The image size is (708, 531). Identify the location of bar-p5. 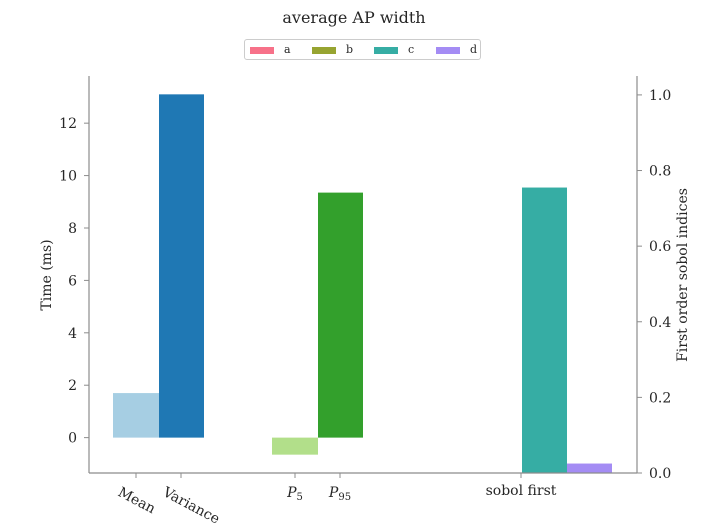
(295, 446).